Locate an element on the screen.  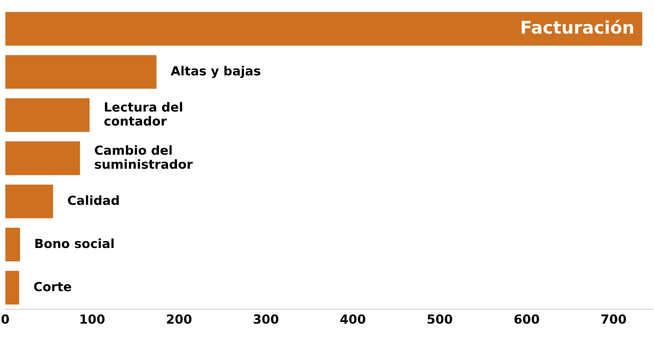
x-tick-label: 0 is located at coordinates (5, 319).